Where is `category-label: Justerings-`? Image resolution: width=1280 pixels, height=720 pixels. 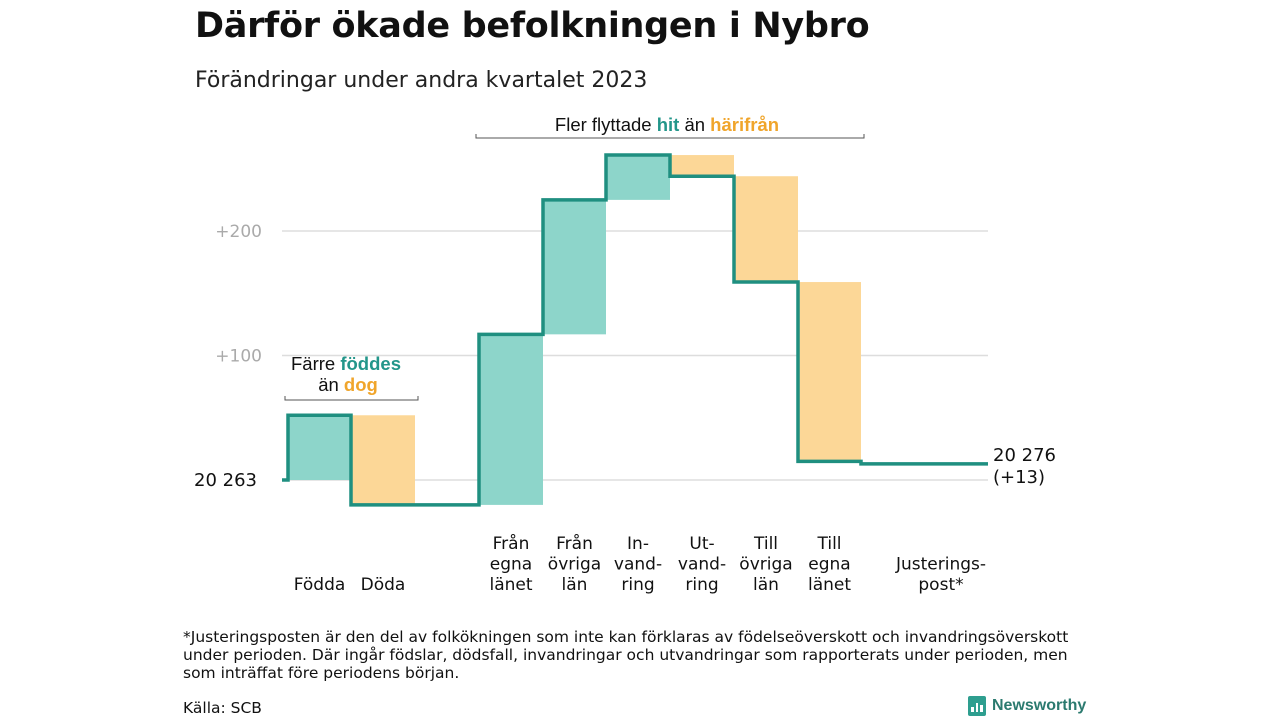
category-label: Justerings- is located at coordinates (940, 565).